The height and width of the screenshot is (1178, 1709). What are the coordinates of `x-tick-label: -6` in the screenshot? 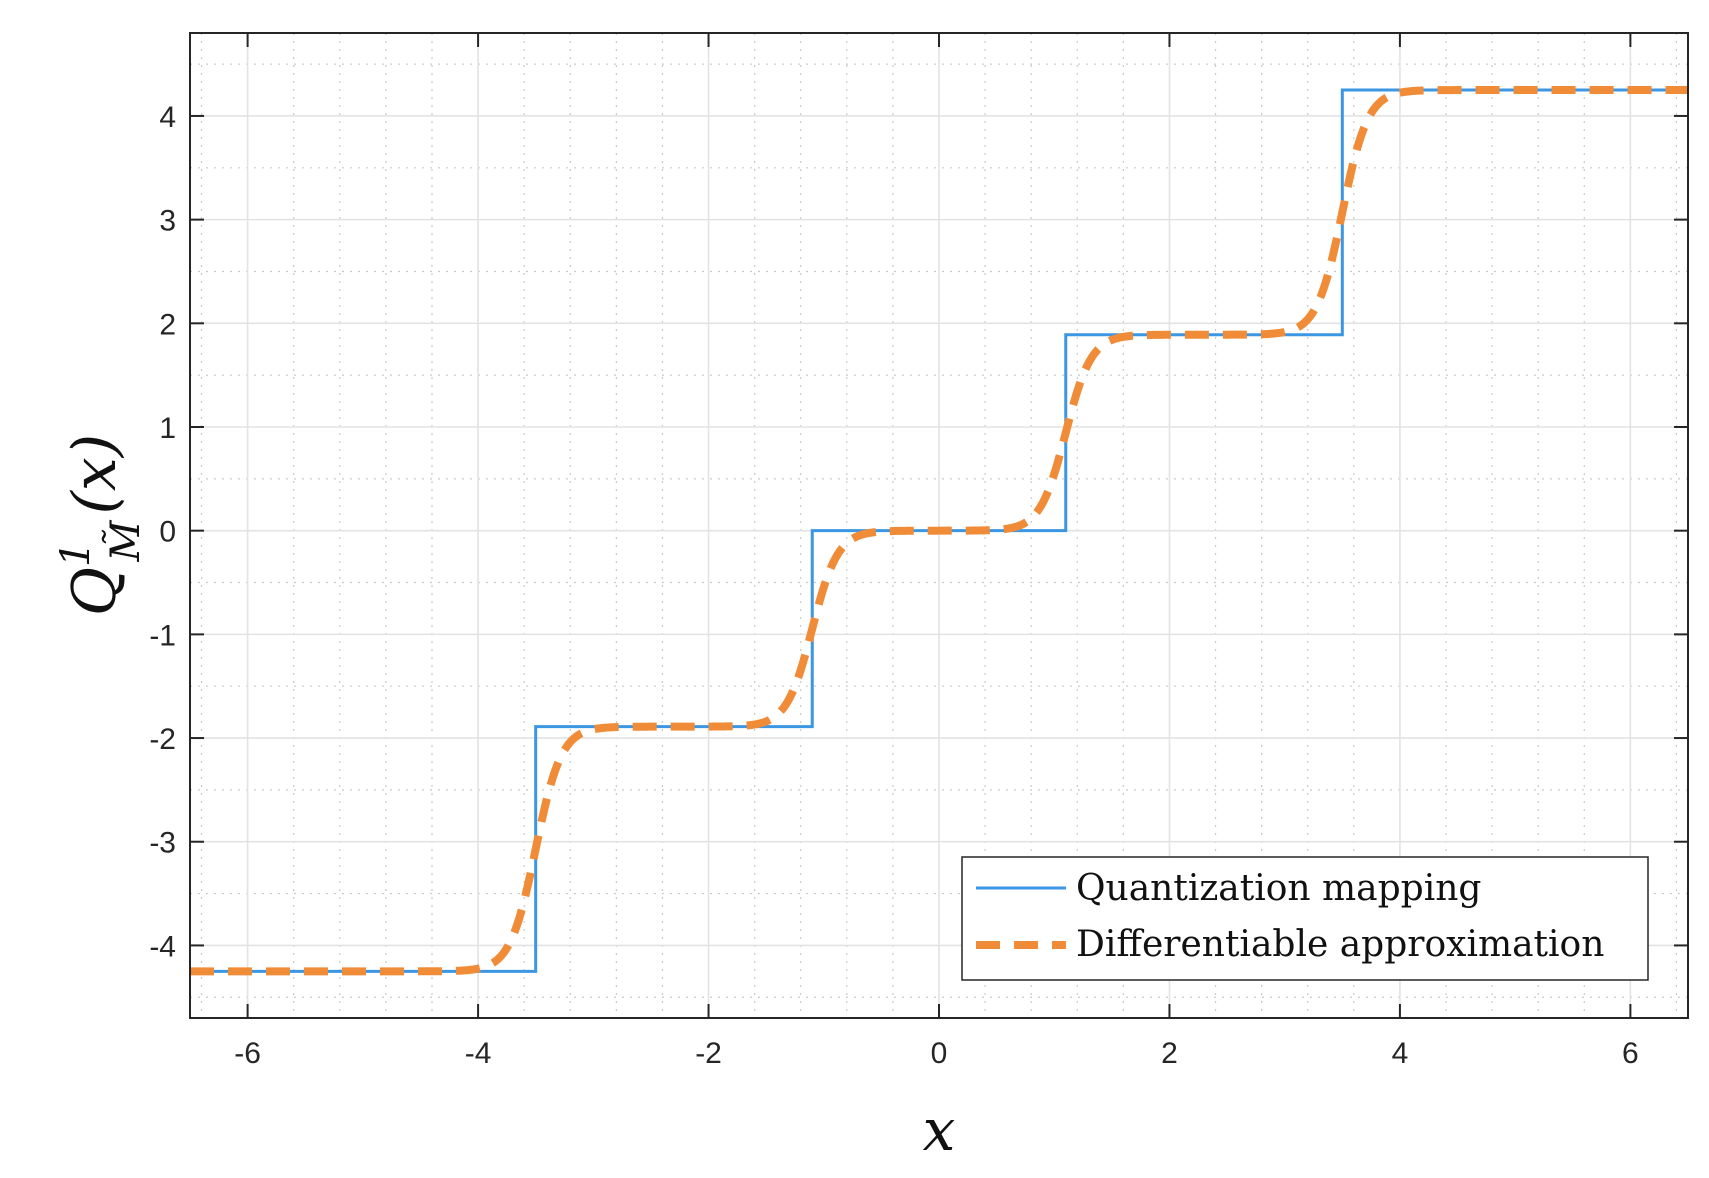 It's located at (247, 1053).